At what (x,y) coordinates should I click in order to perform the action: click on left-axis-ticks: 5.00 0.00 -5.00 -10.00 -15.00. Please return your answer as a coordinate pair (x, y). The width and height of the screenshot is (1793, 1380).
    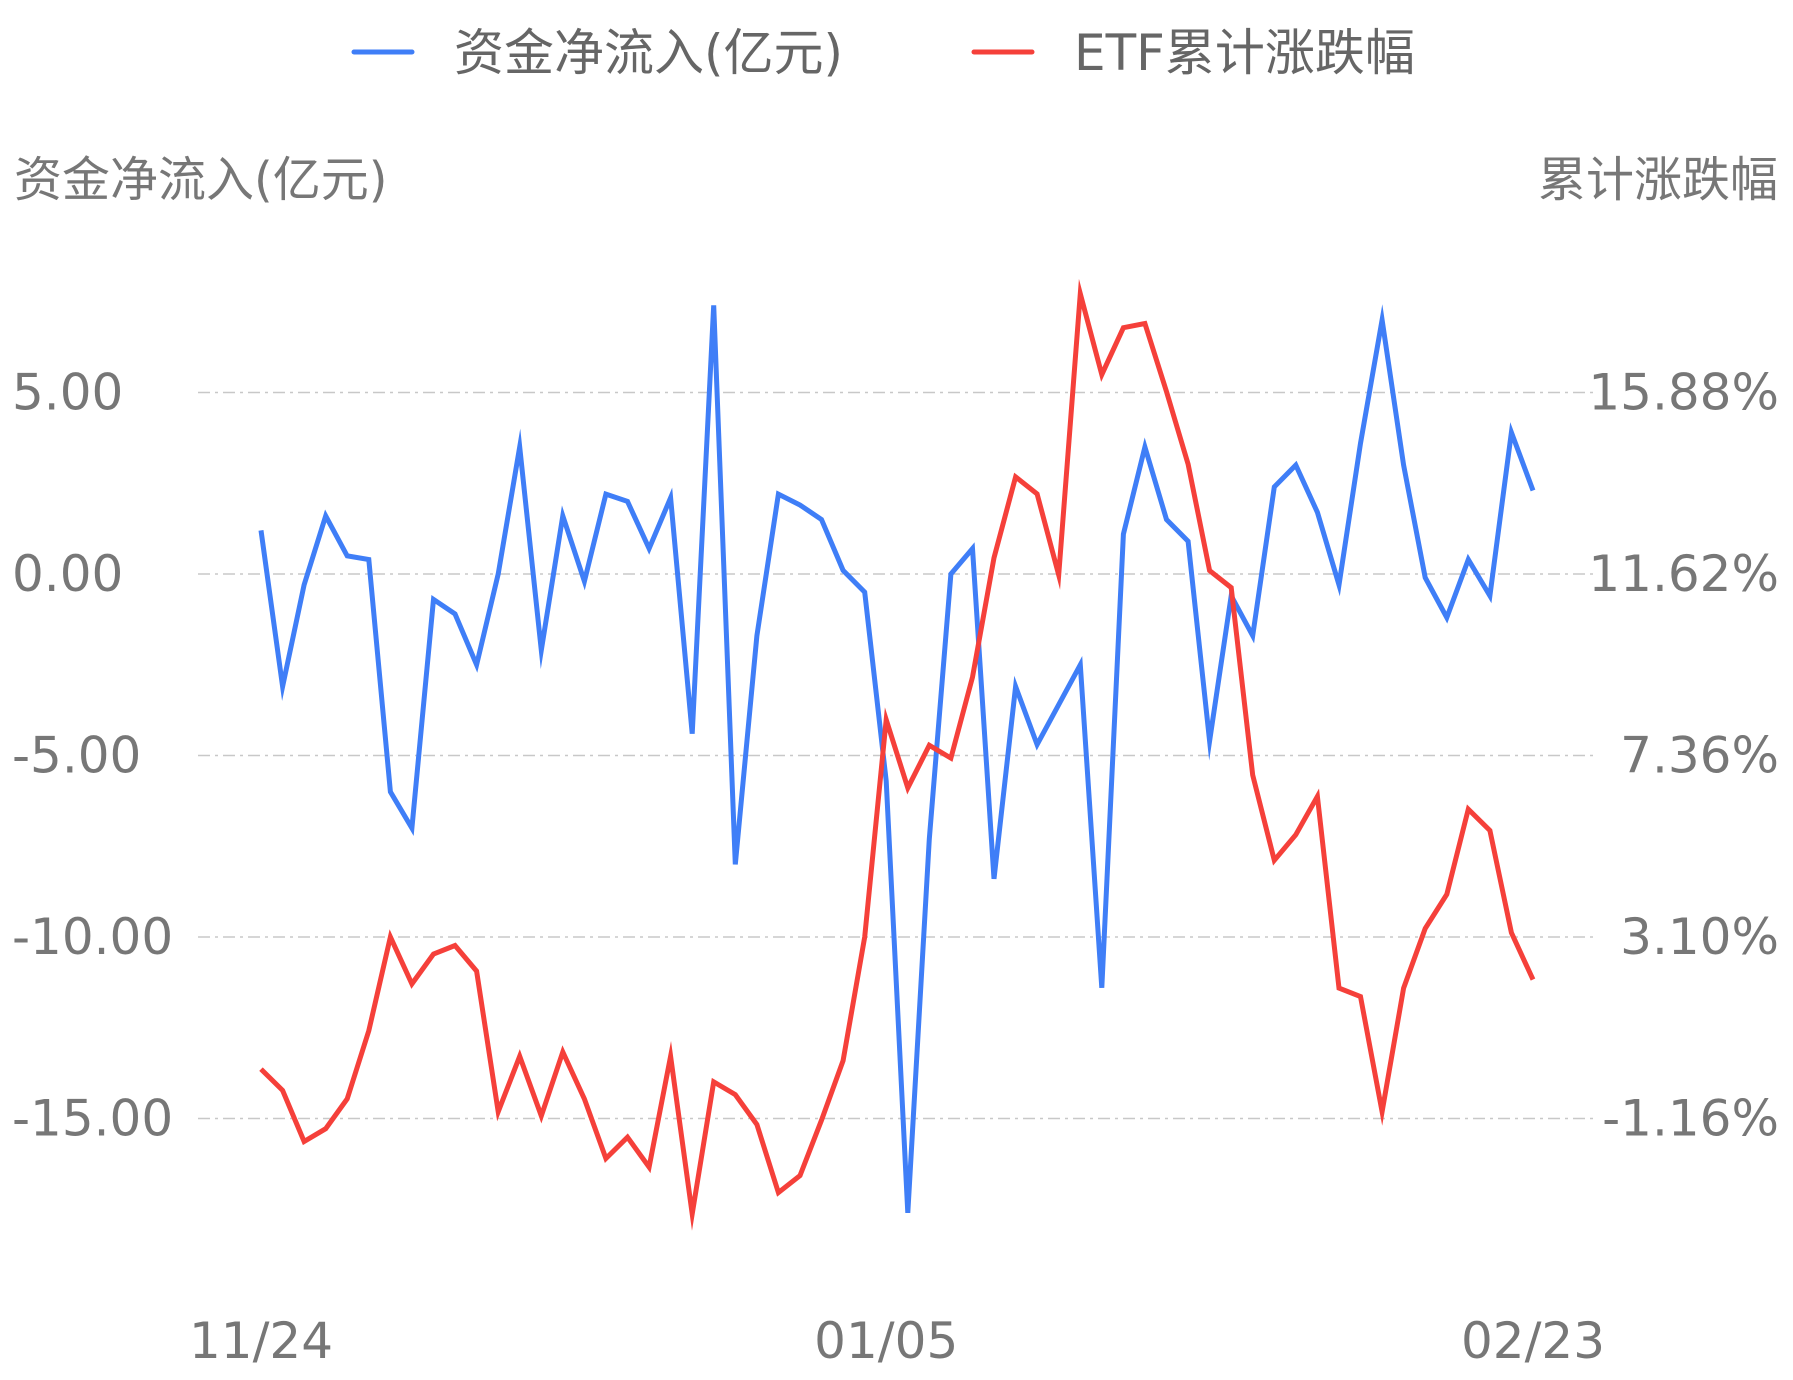
    Looking at the image, I should click on (92, 756).